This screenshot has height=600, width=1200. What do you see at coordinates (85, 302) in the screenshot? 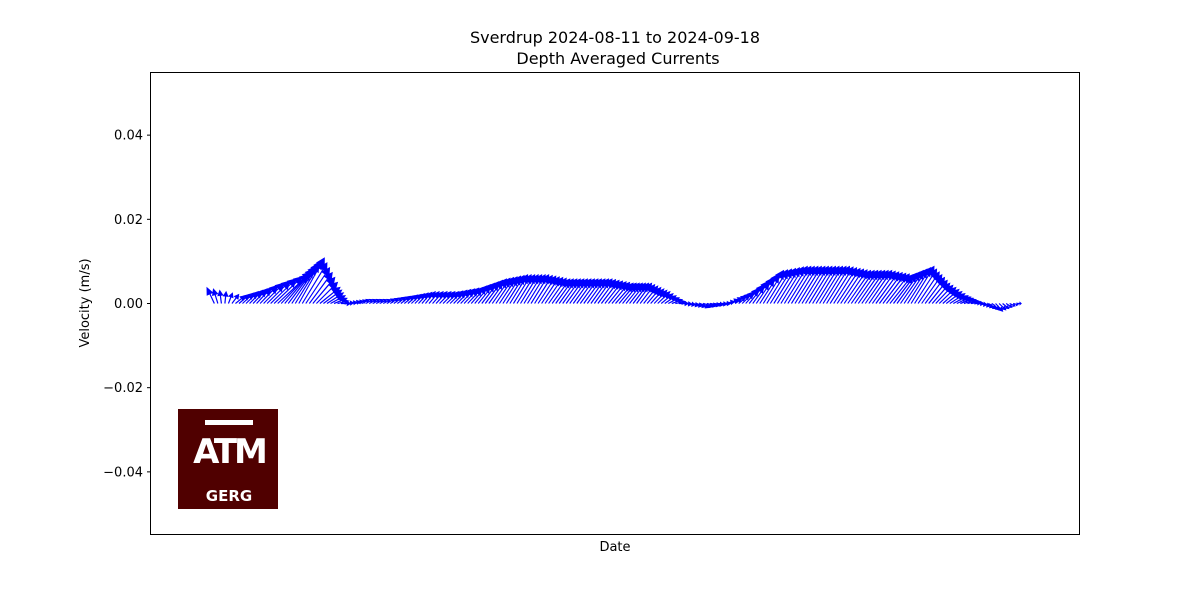
I see `y-axis-label: Velocity (m/s)` at bounding box center [85, 302].